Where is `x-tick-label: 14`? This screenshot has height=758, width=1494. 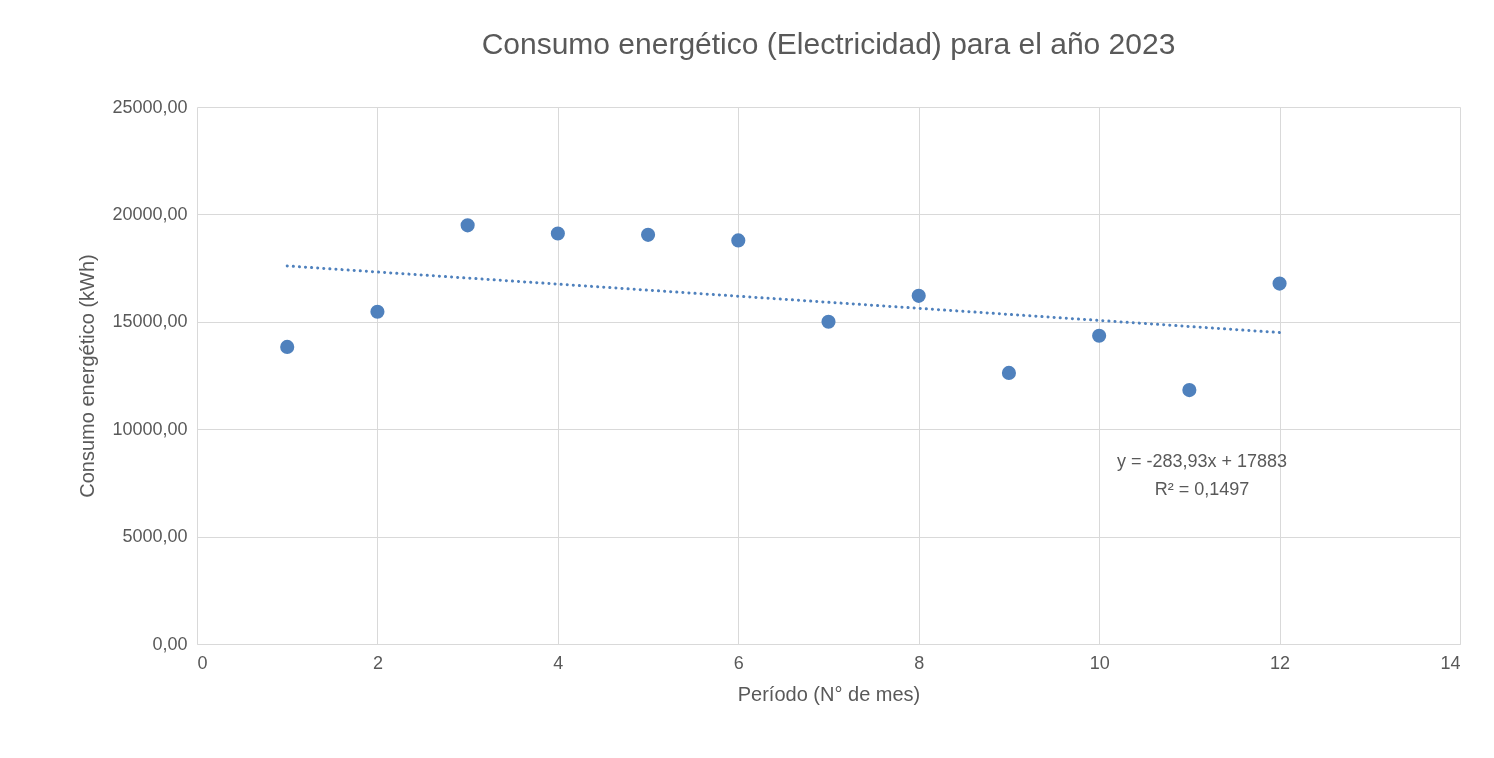 x-tick-label: 14 is located at coordinates (1450, 662).